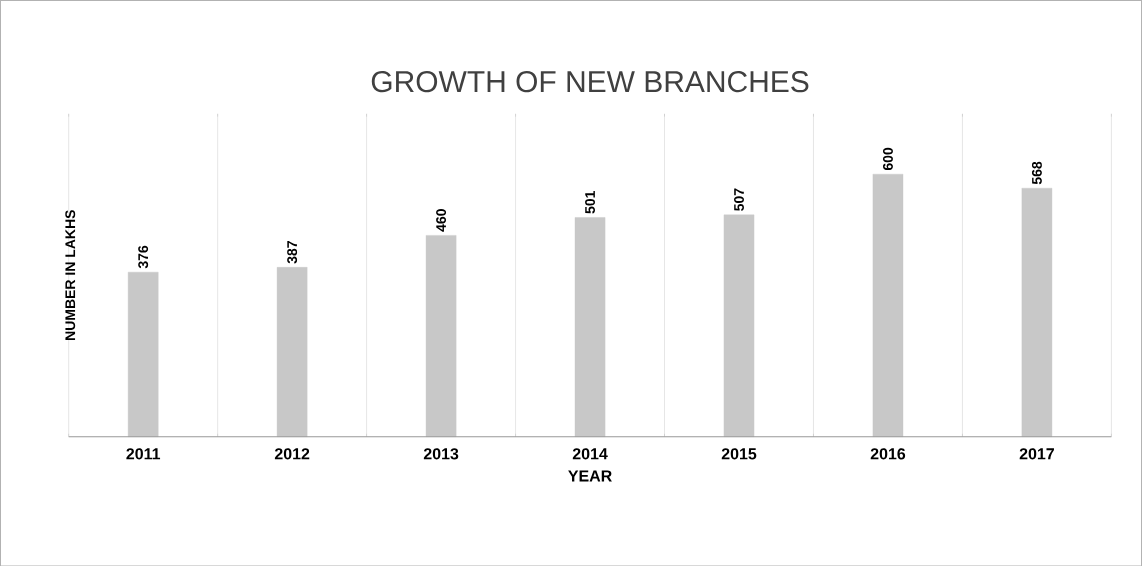 The image size is (1142, 566). I want to click on chart-title: GROWTH OF NEW BRANCHES, so click(590, 81).